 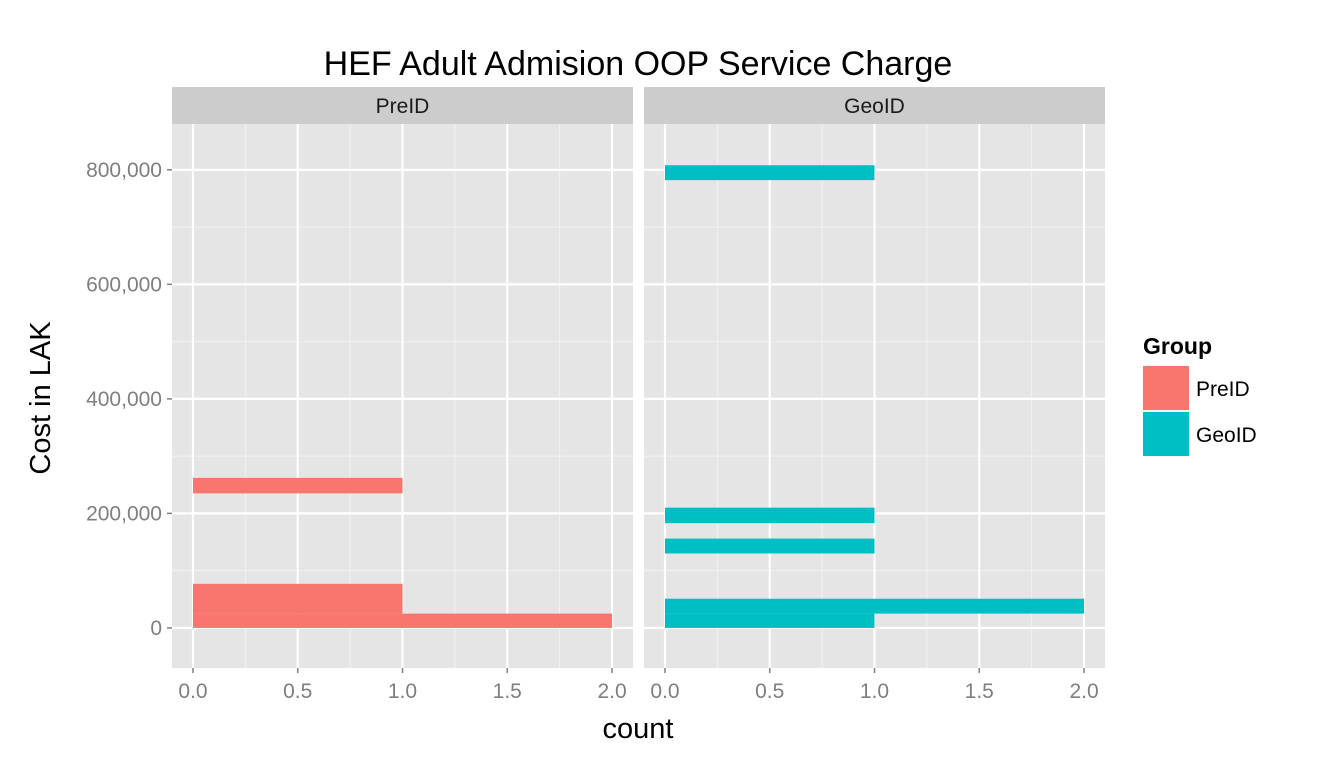 What do you see at coordinates (156, 628) in the screenshot?
I see `y-tick-label: 0` at bounding box center [156, 628].